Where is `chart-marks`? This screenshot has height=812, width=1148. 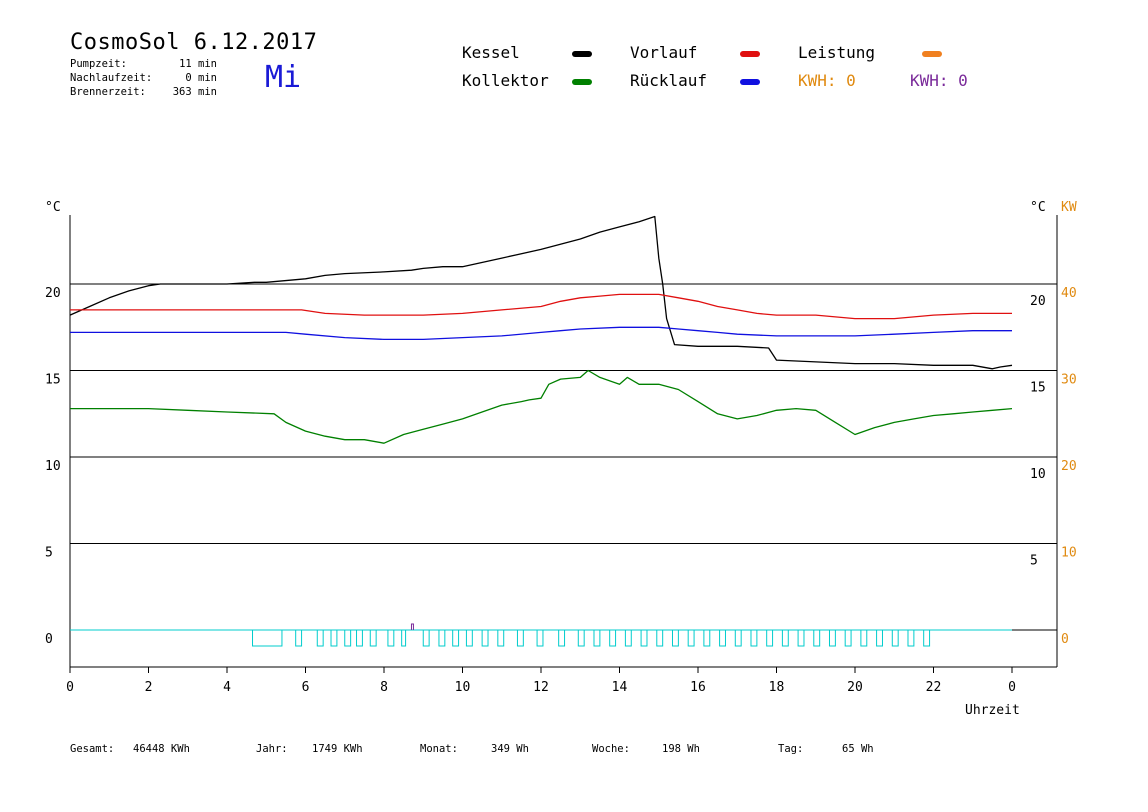
chart-marks is located at coordinates (541, 635).